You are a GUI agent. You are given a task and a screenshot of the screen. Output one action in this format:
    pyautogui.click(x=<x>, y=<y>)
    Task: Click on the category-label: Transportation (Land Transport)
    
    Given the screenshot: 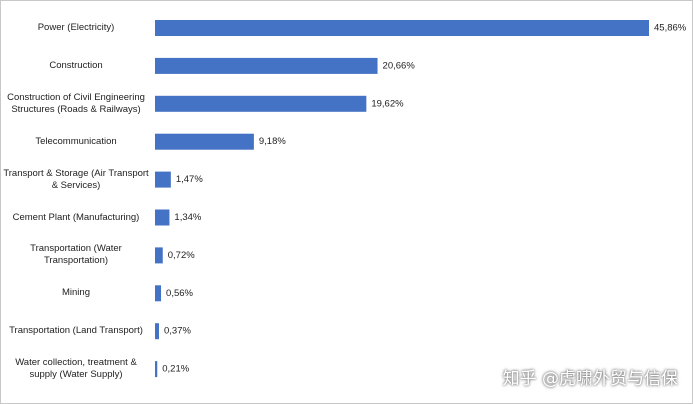 What is the action you would take?
    pyautogui.click(x=76, y=331)
    